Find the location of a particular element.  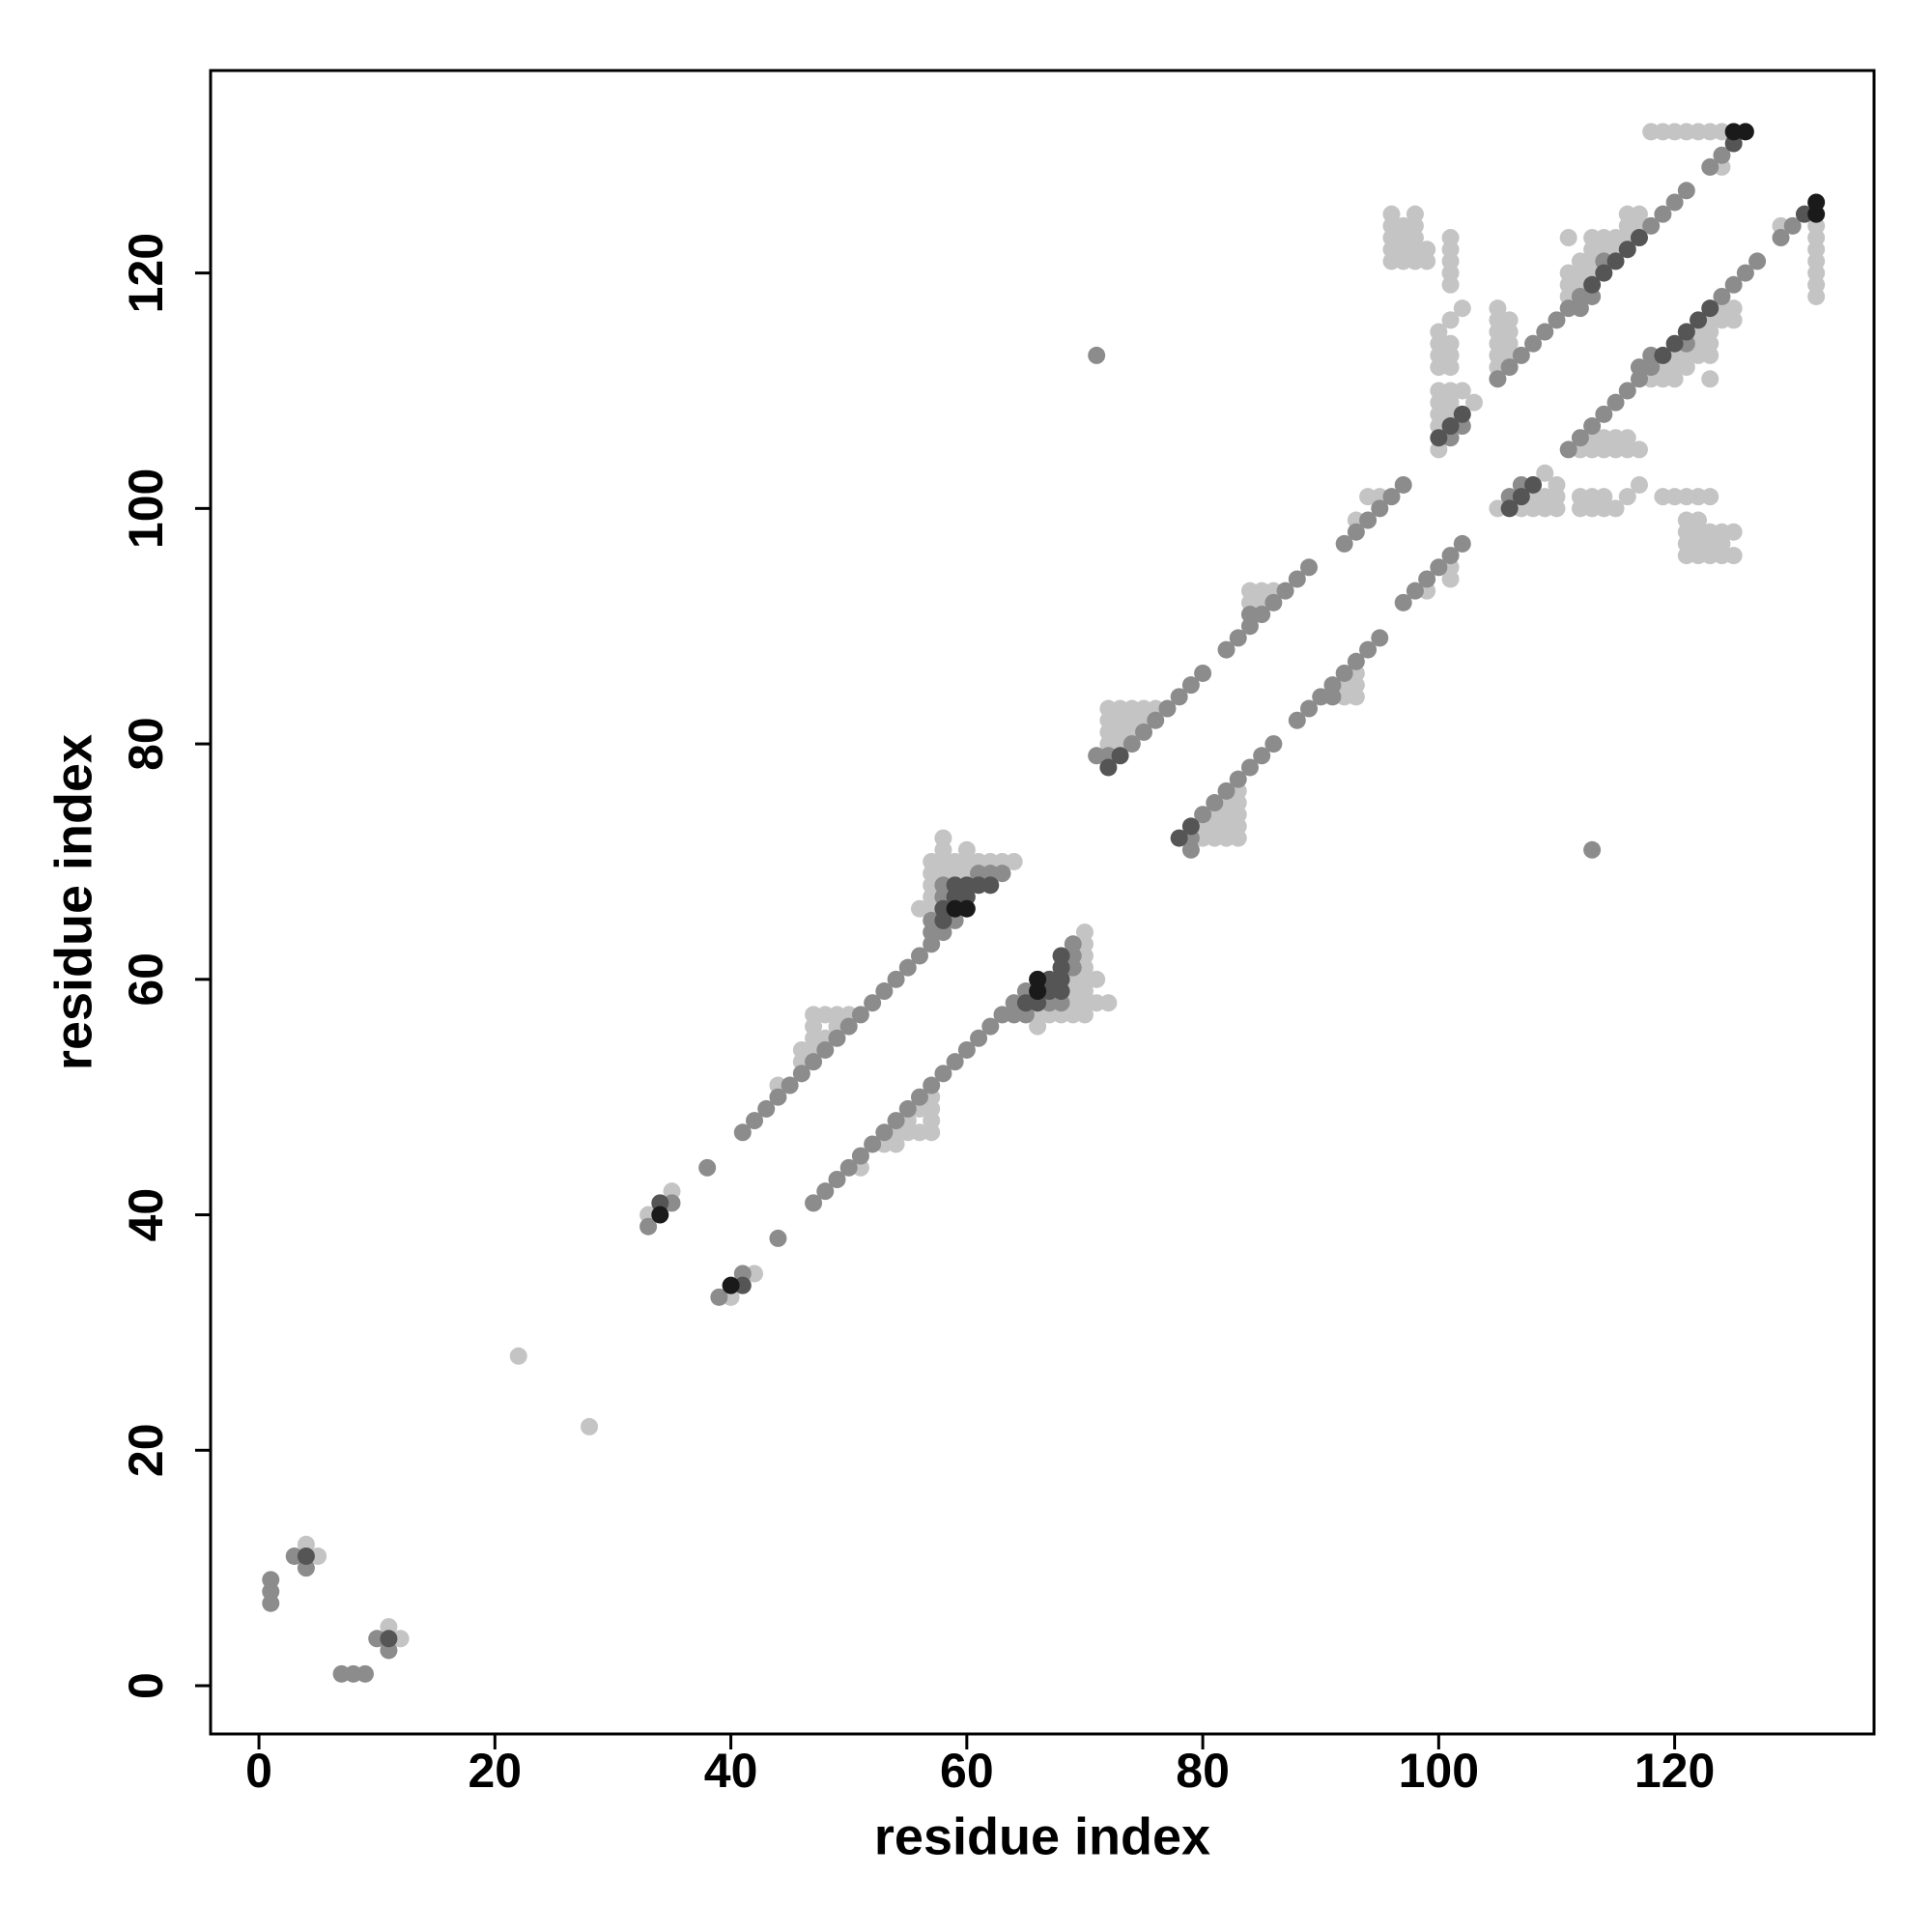

y-tick-label: 40 is located at coordinates (146, 1215).